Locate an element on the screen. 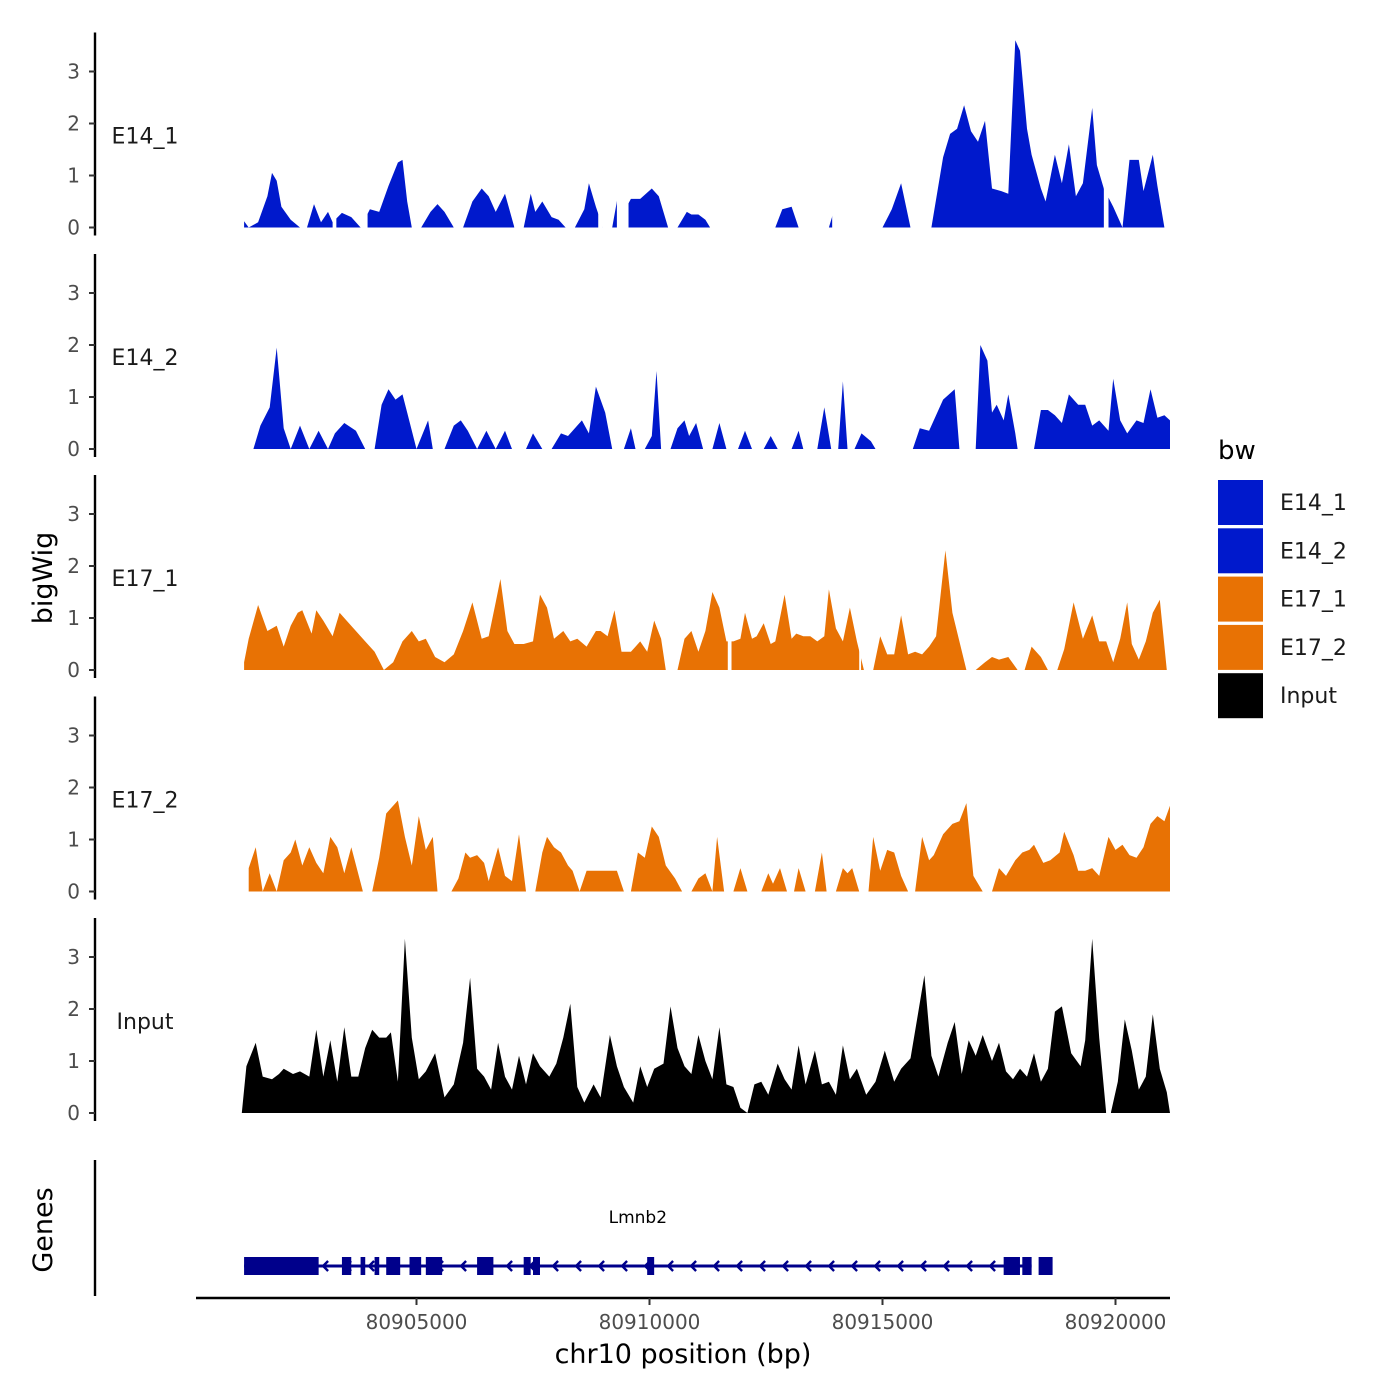 The height and width of the screenshot is (1400, 1400). gene-track: Lmnb2 is located at coordinates (573, 1228).